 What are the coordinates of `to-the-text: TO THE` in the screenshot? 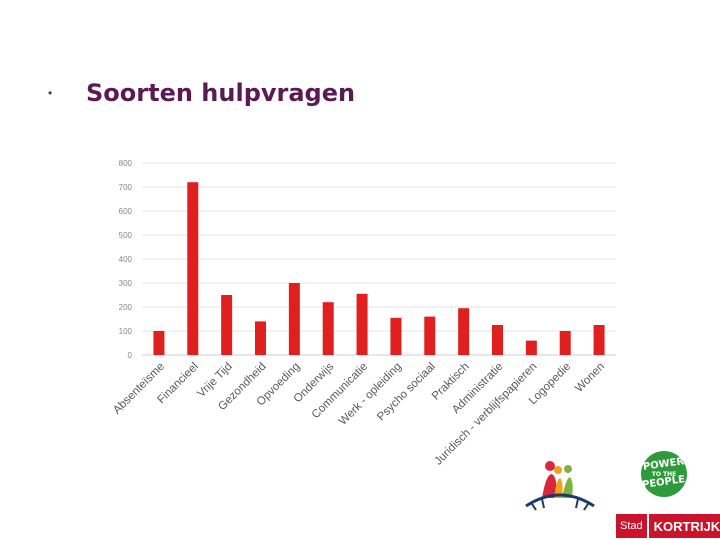 It's located at (664, 474).